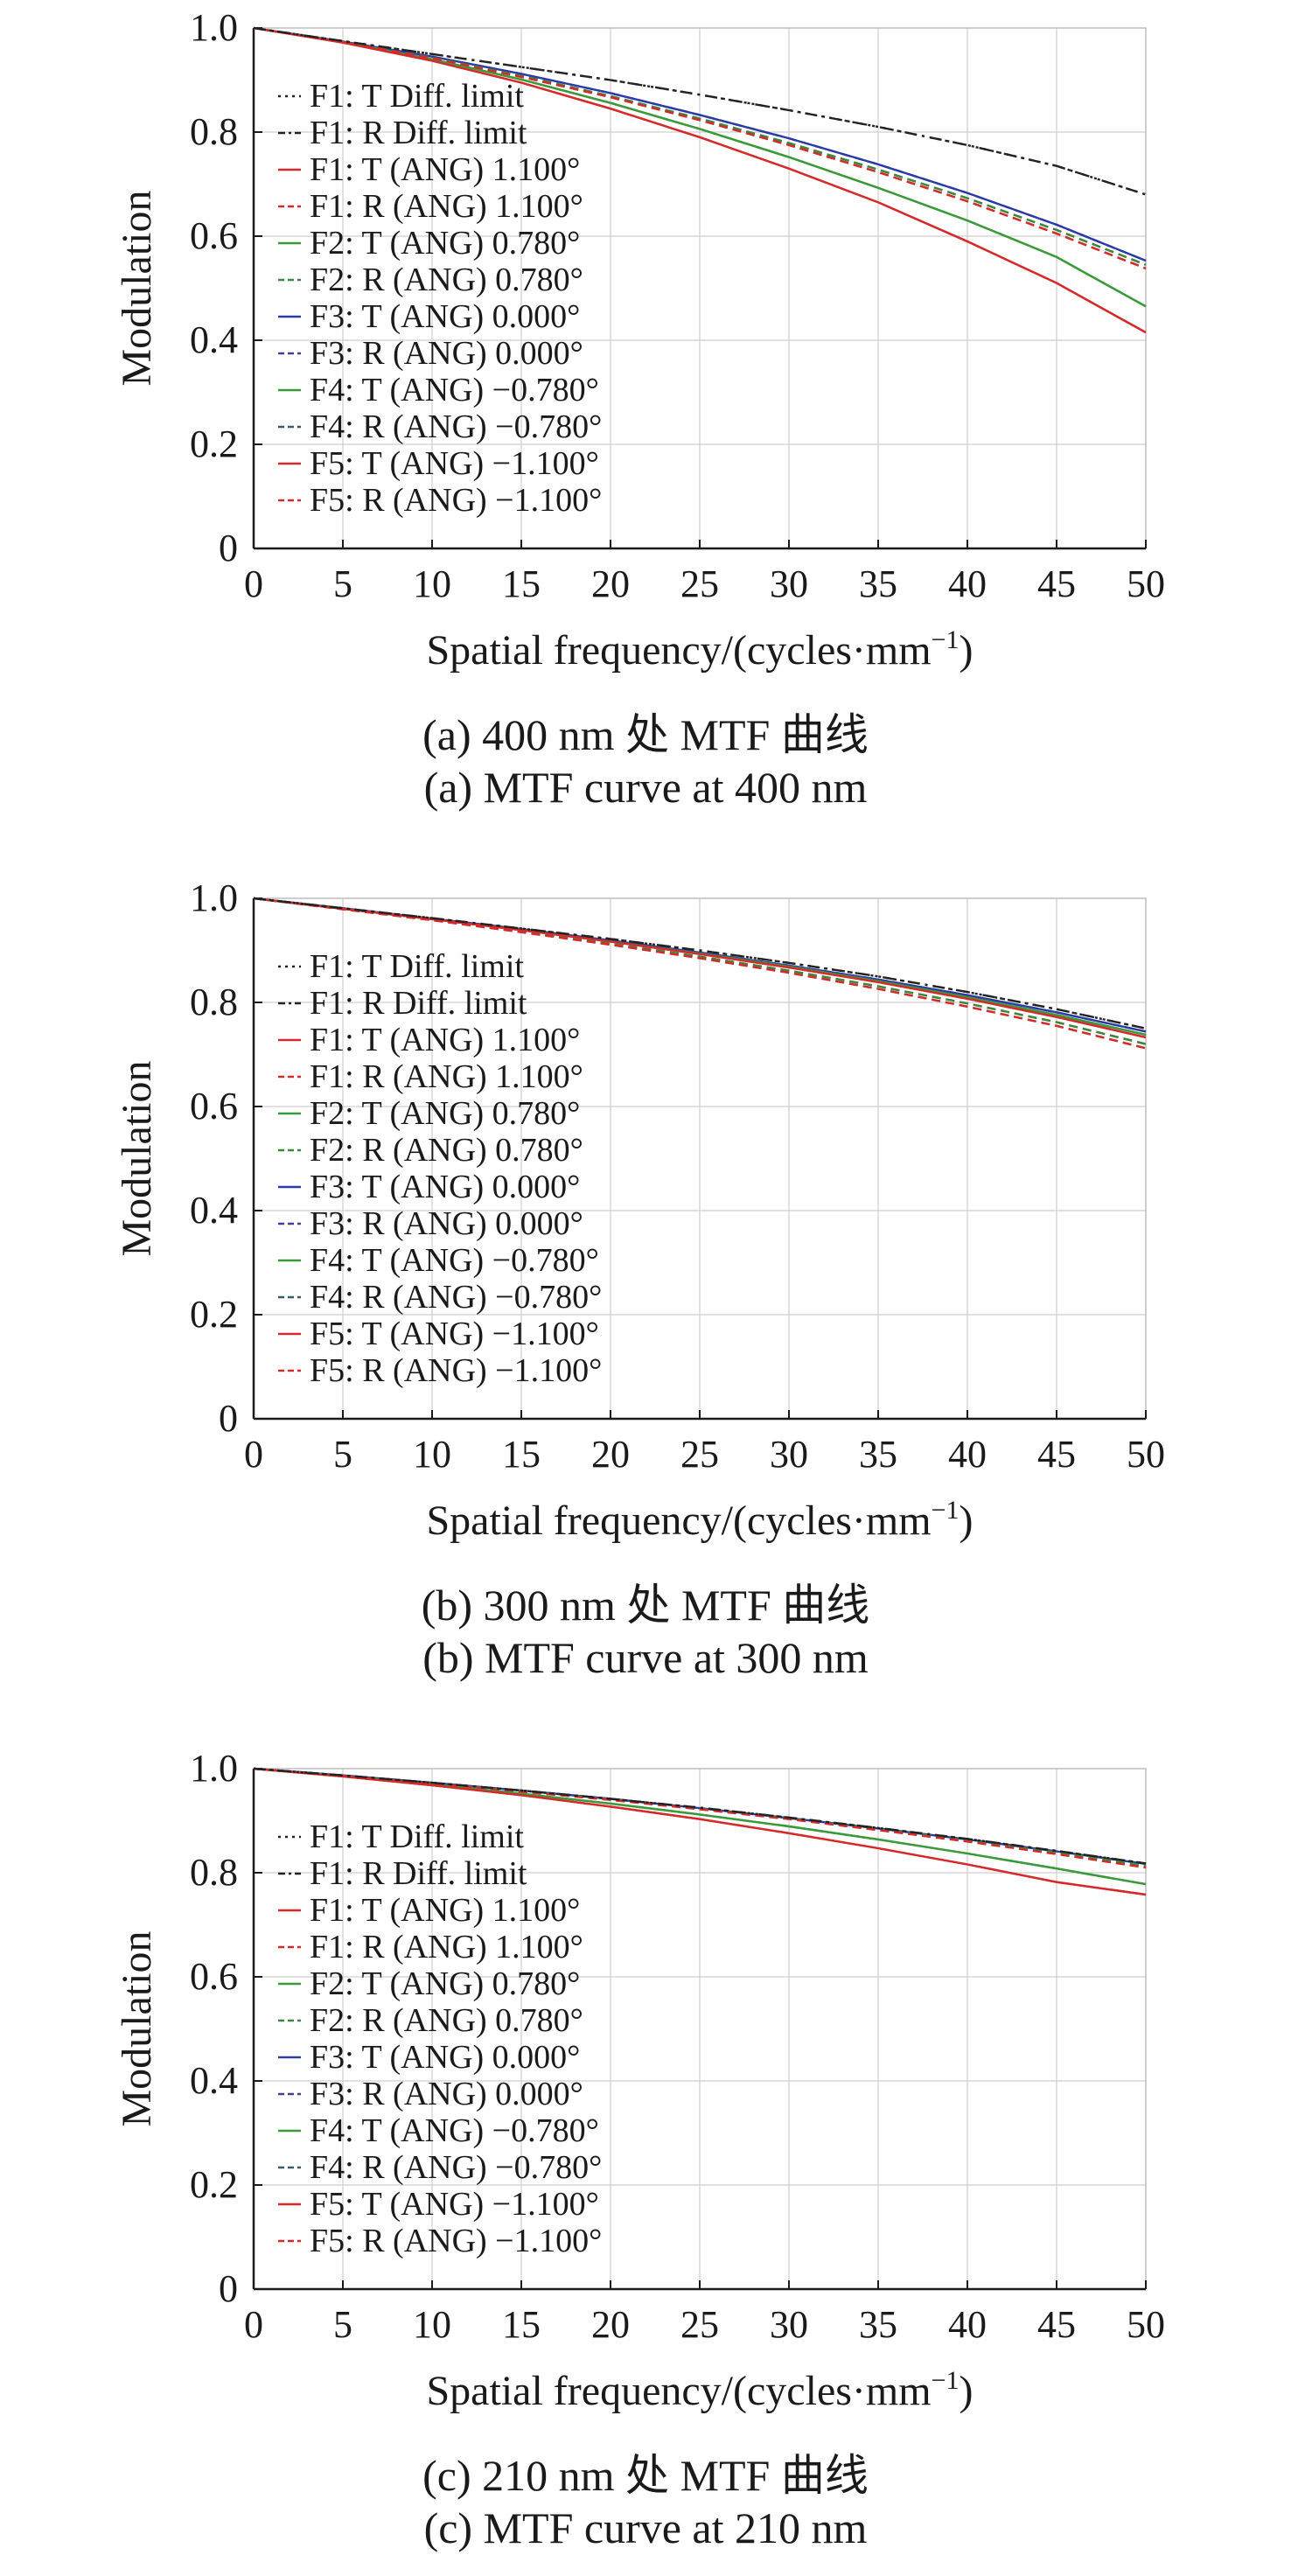 The image size is (1291, 2576). Describe the element at coordinates (645, 2475) in the screenshot. I see `caption-cn: (c) 210 nm 处 MTF 曲线` at that location.